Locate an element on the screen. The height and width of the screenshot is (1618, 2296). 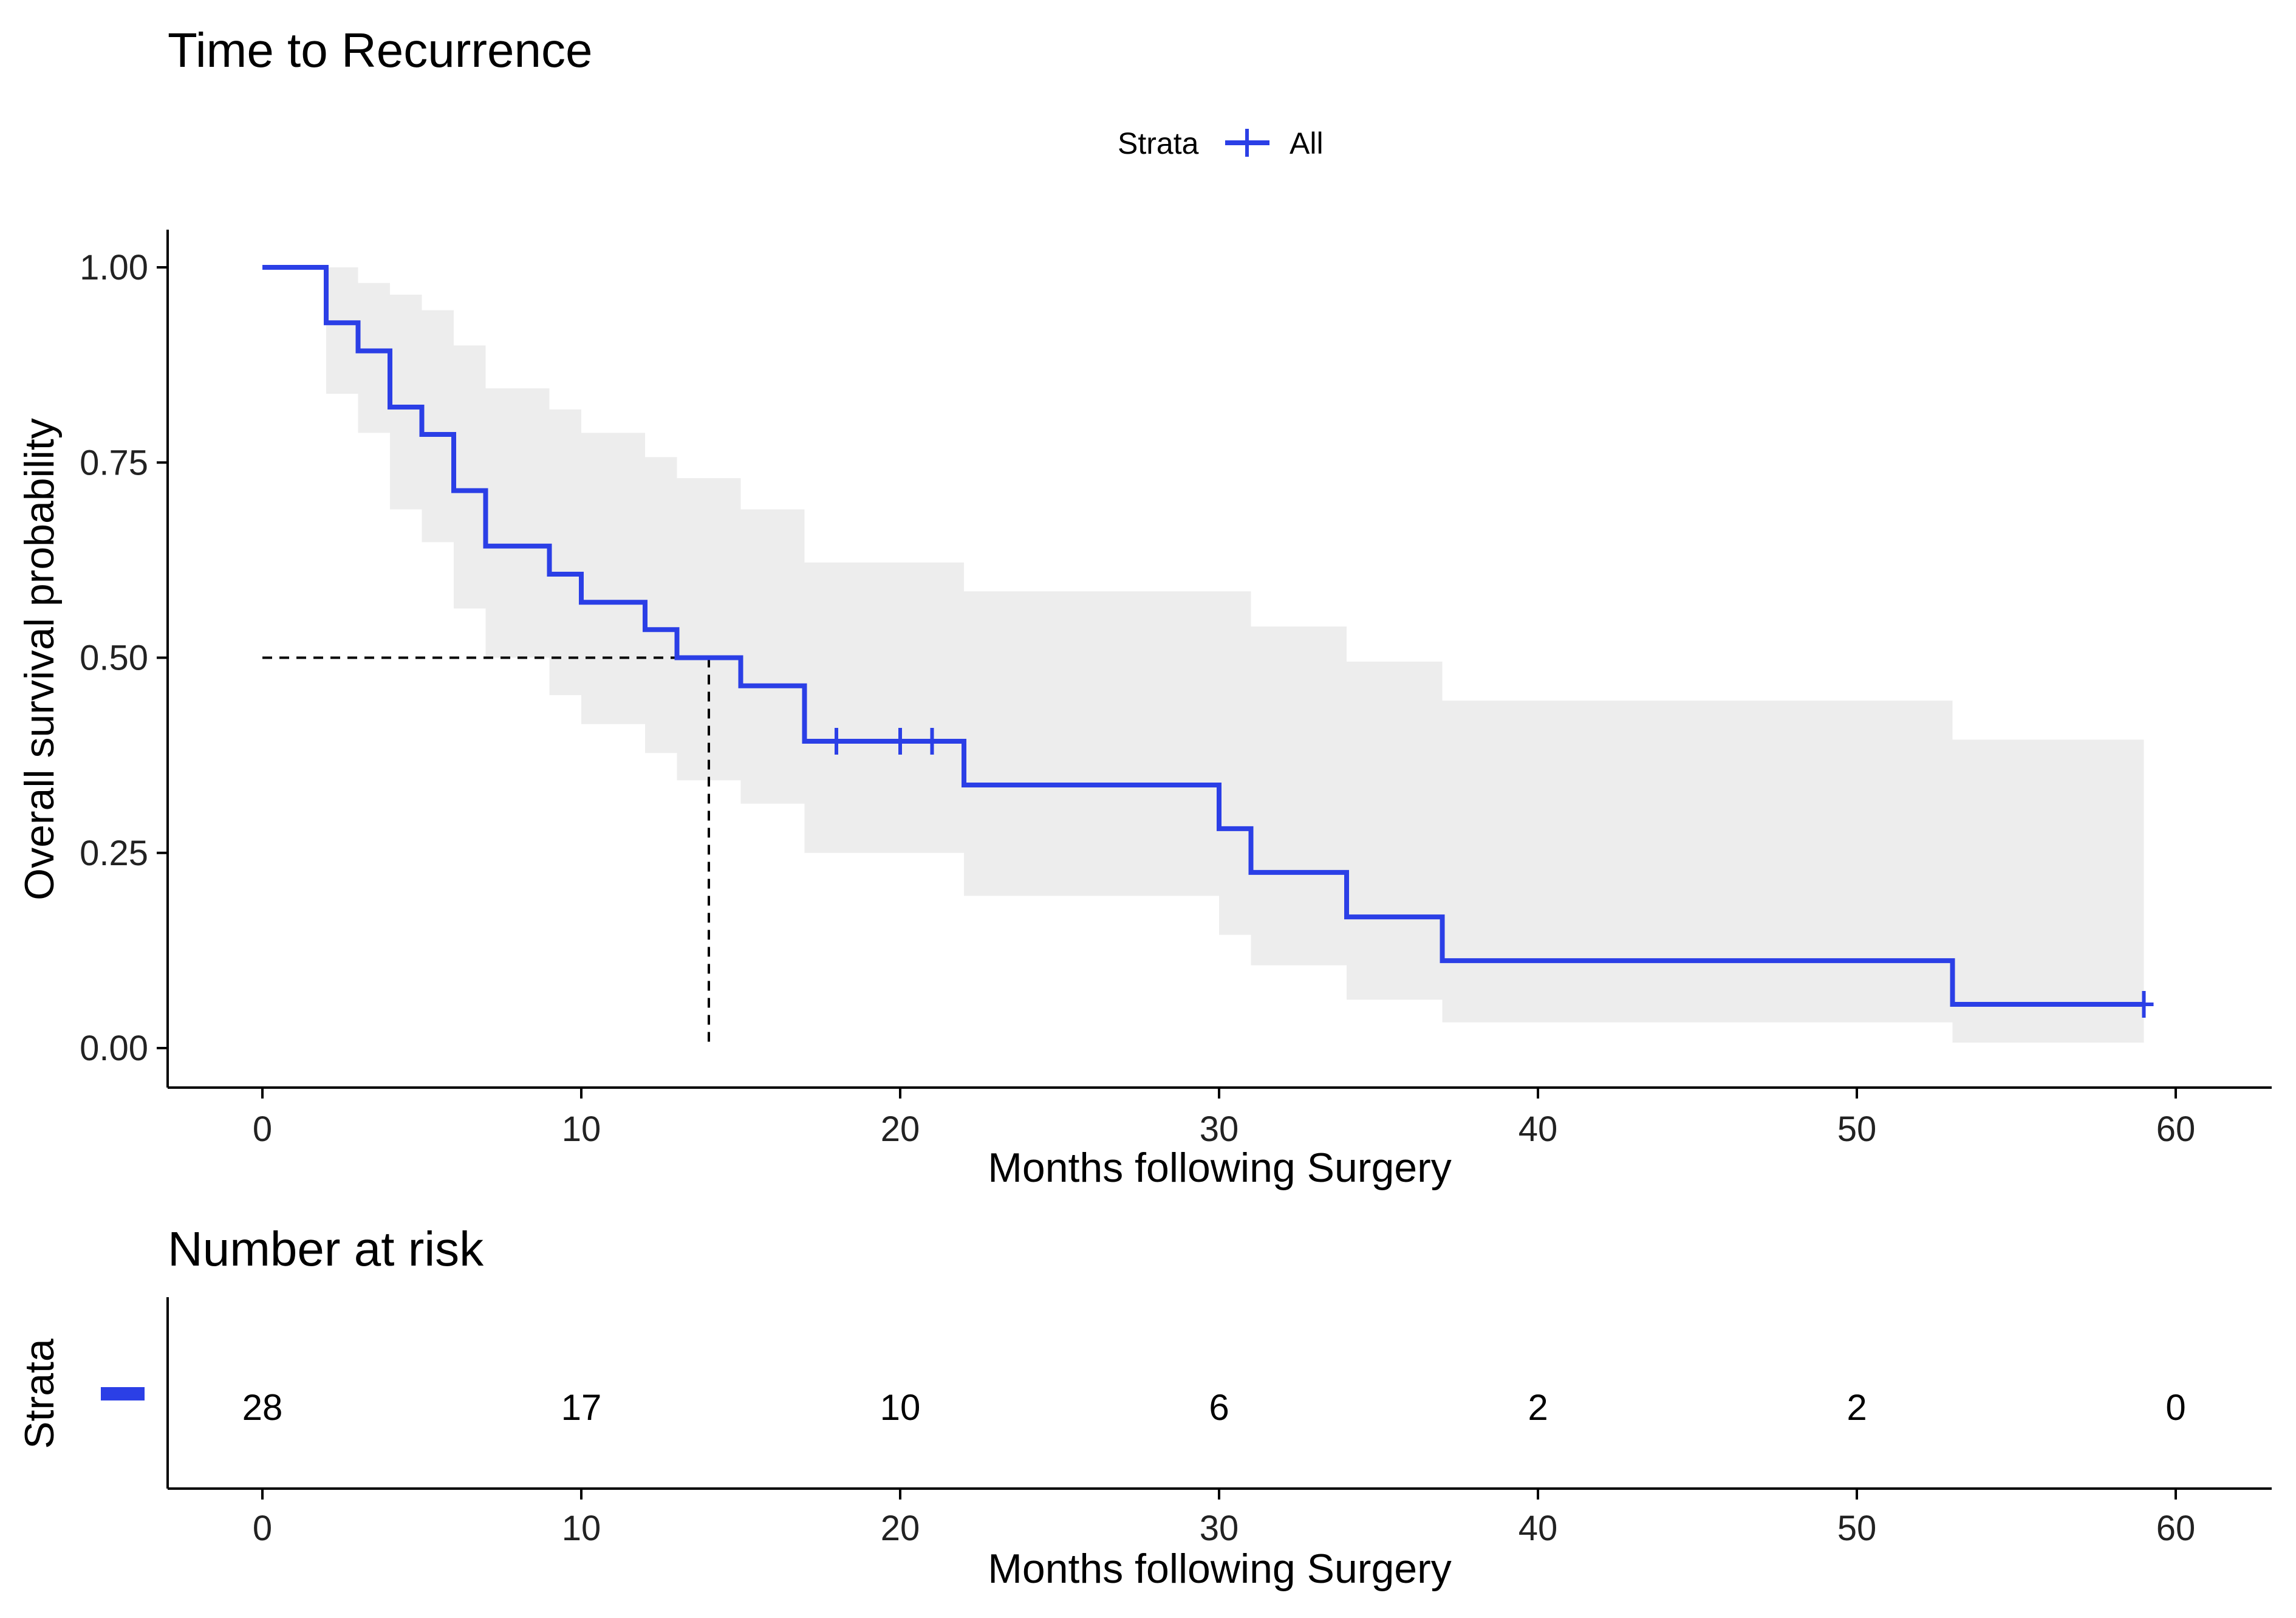
median-lines is located at coordinates (486, 852).